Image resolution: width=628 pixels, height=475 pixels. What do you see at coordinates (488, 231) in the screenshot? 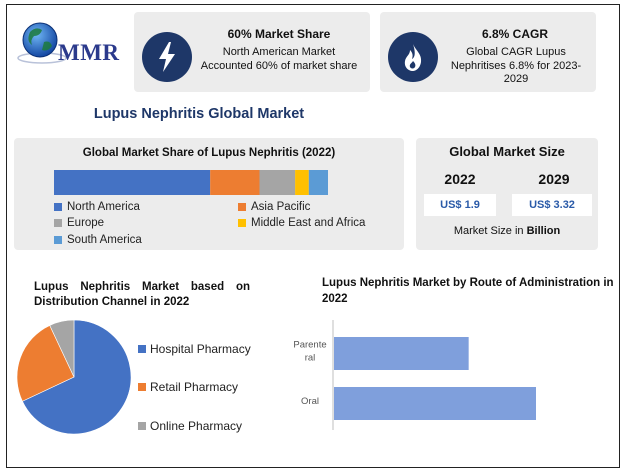
I see `footer-prefix: Market Size in` at bounding box center [488, 231].